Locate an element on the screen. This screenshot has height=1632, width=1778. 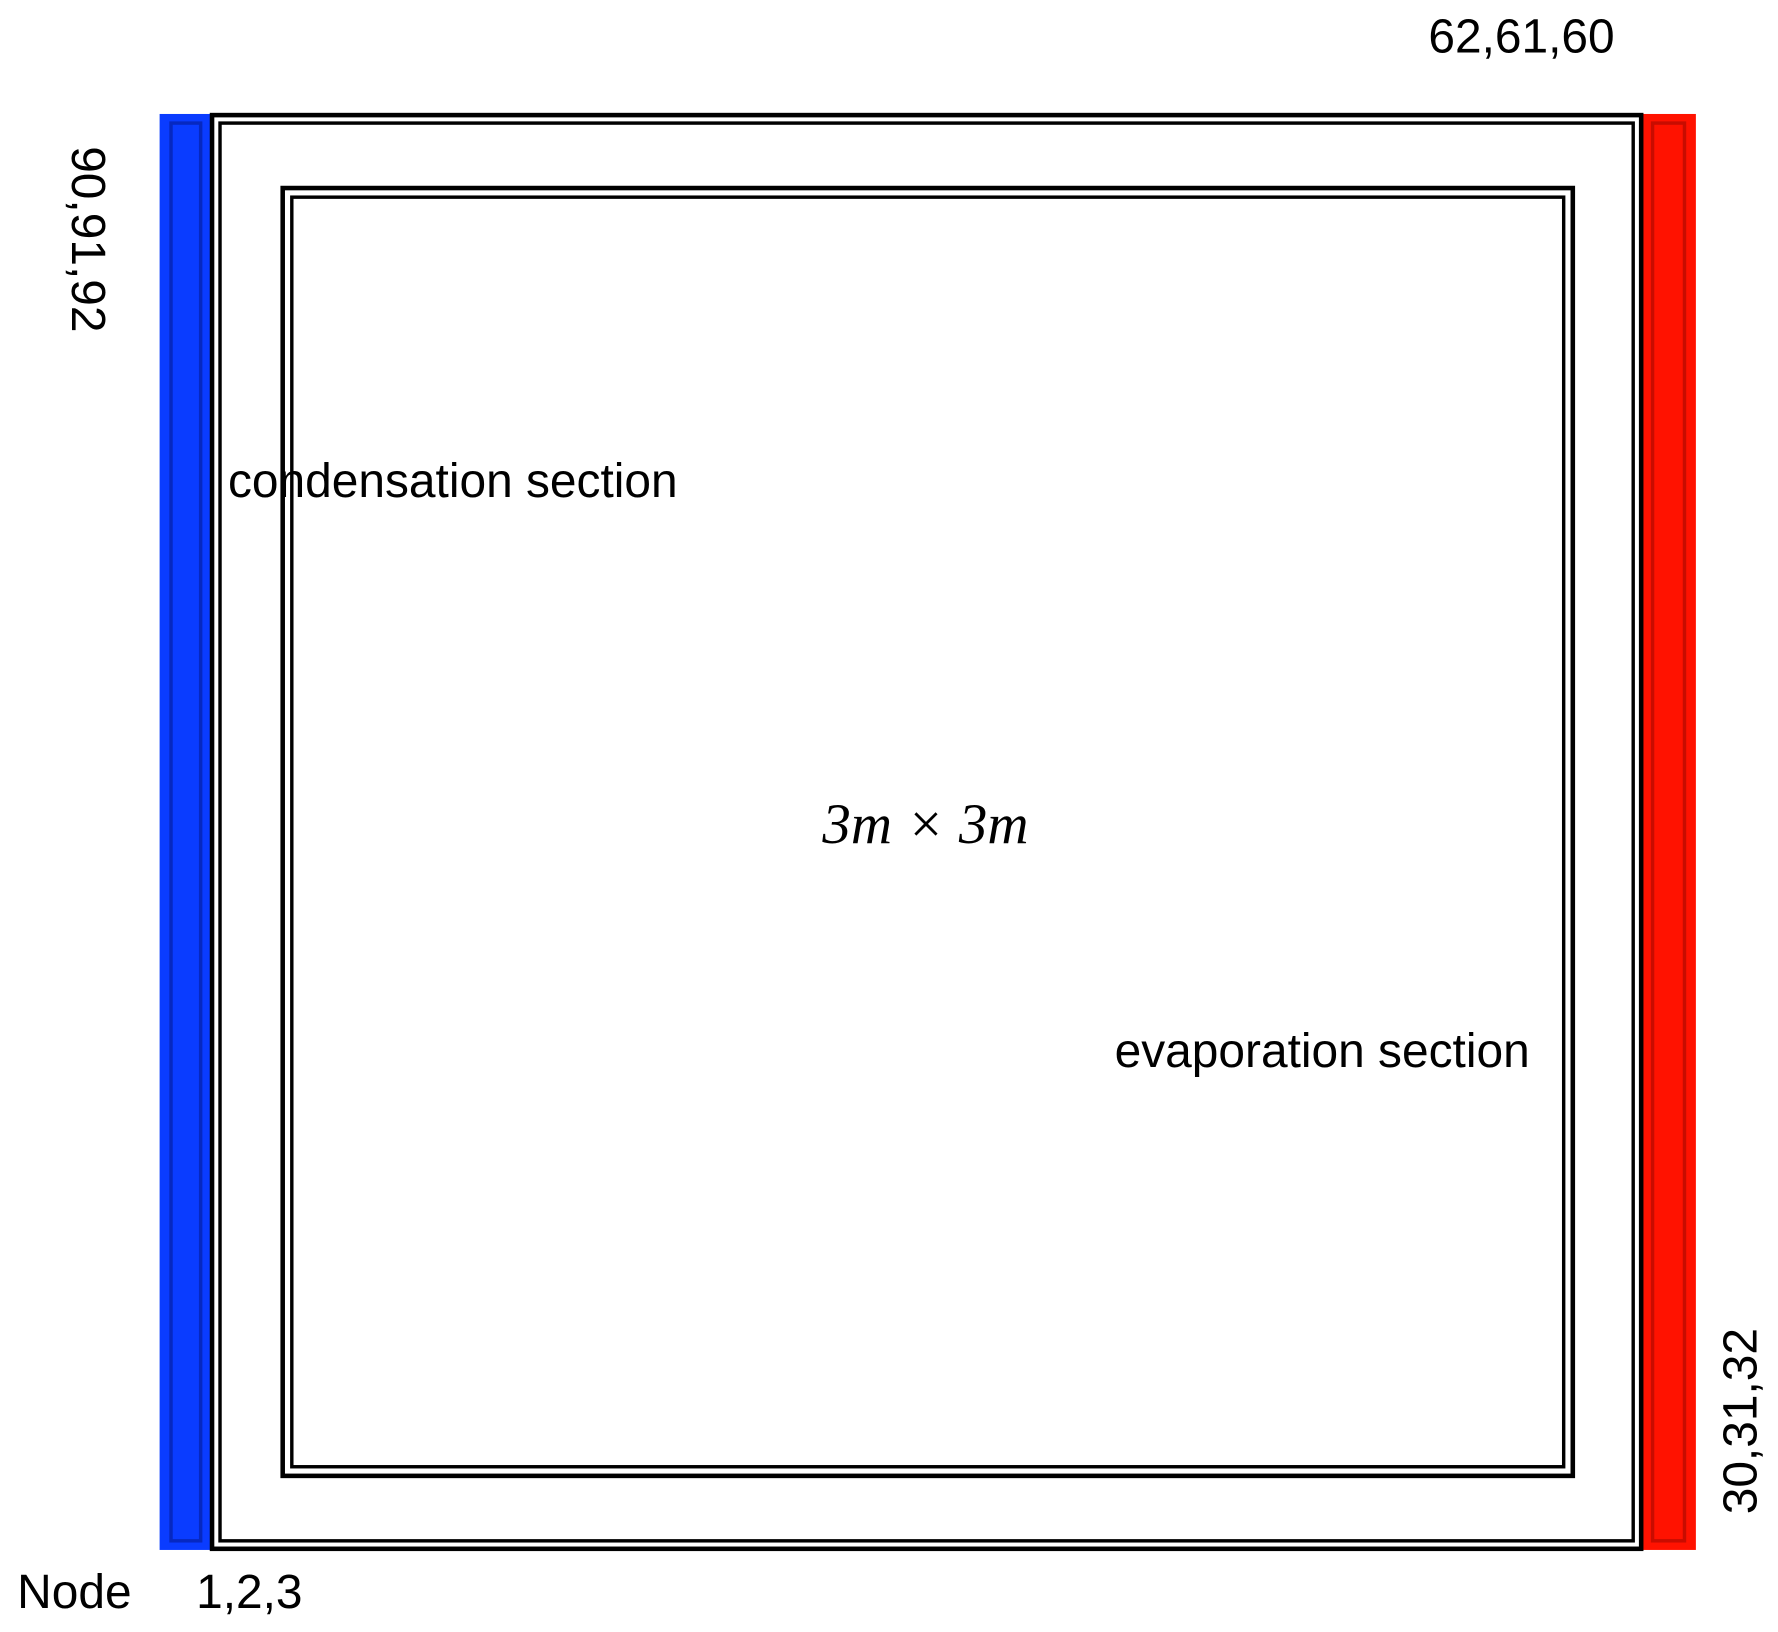
evaporation-label: evaporation section is located at coordinates (1322, 1051).